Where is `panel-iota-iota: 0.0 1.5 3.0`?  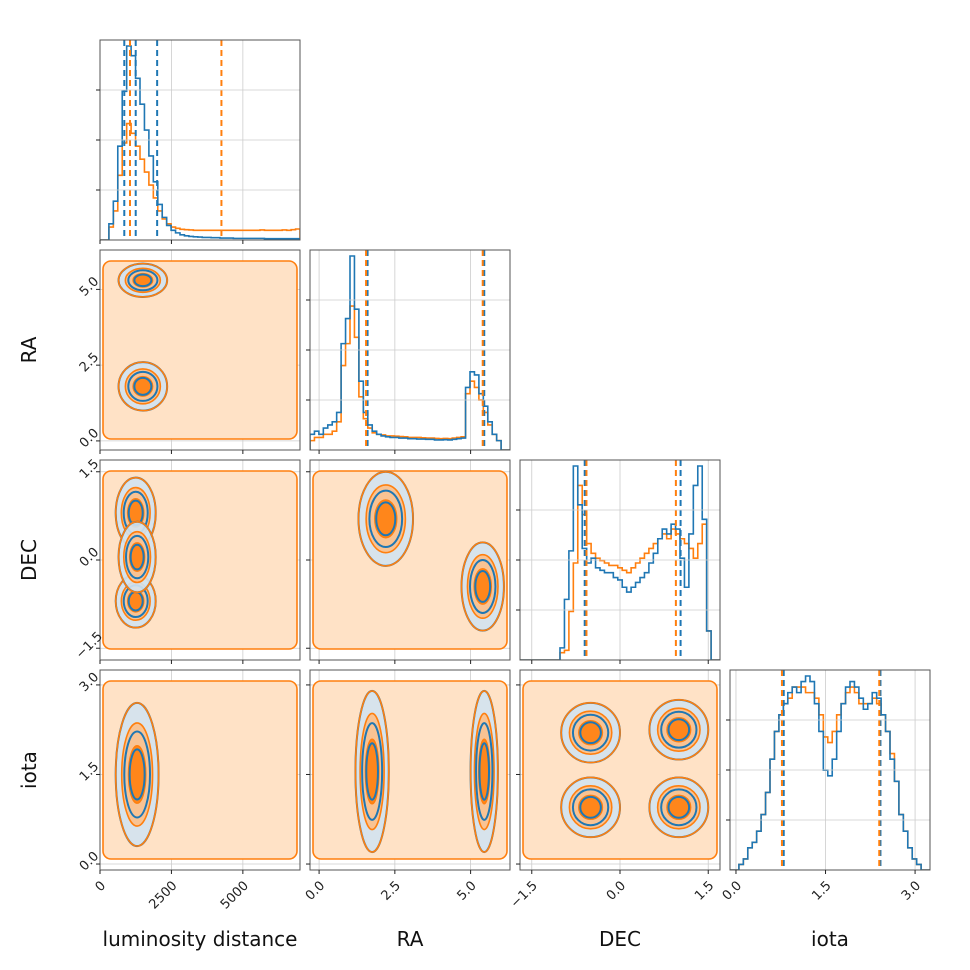 panel-iota-iota: 0.0 1.5 3.0 is located at coordinates (825, 786).